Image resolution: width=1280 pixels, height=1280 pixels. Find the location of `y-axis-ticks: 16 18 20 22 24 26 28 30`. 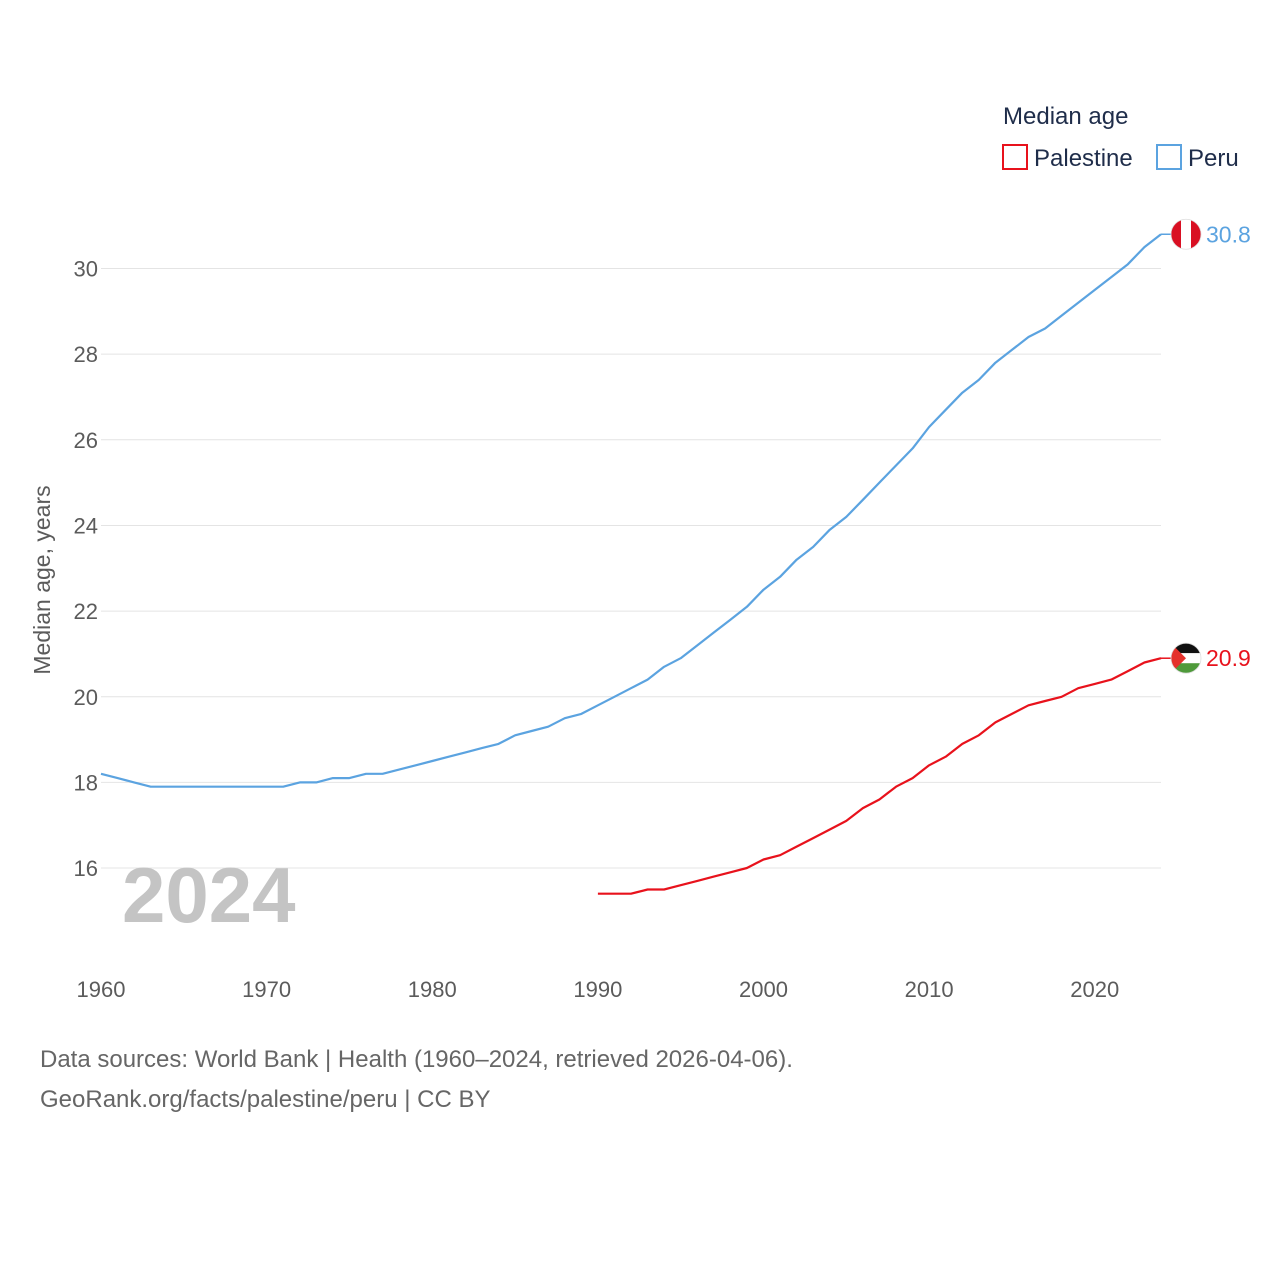

y-axis-ticks: 16 18 20 22 24 26 28 30 is located at coordinates (86, 569).